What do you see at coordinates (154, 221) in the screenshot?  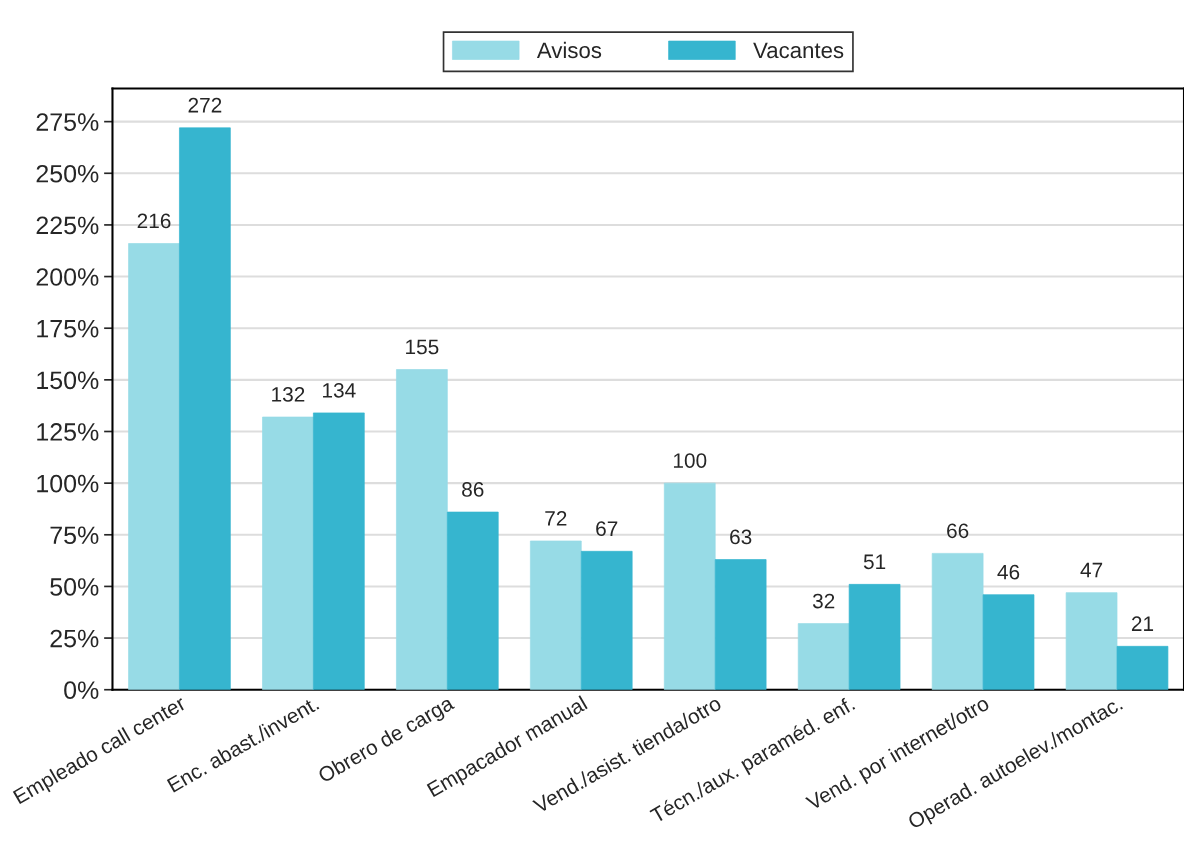 I see `data-label: 216` at bounding box center [154, 221].